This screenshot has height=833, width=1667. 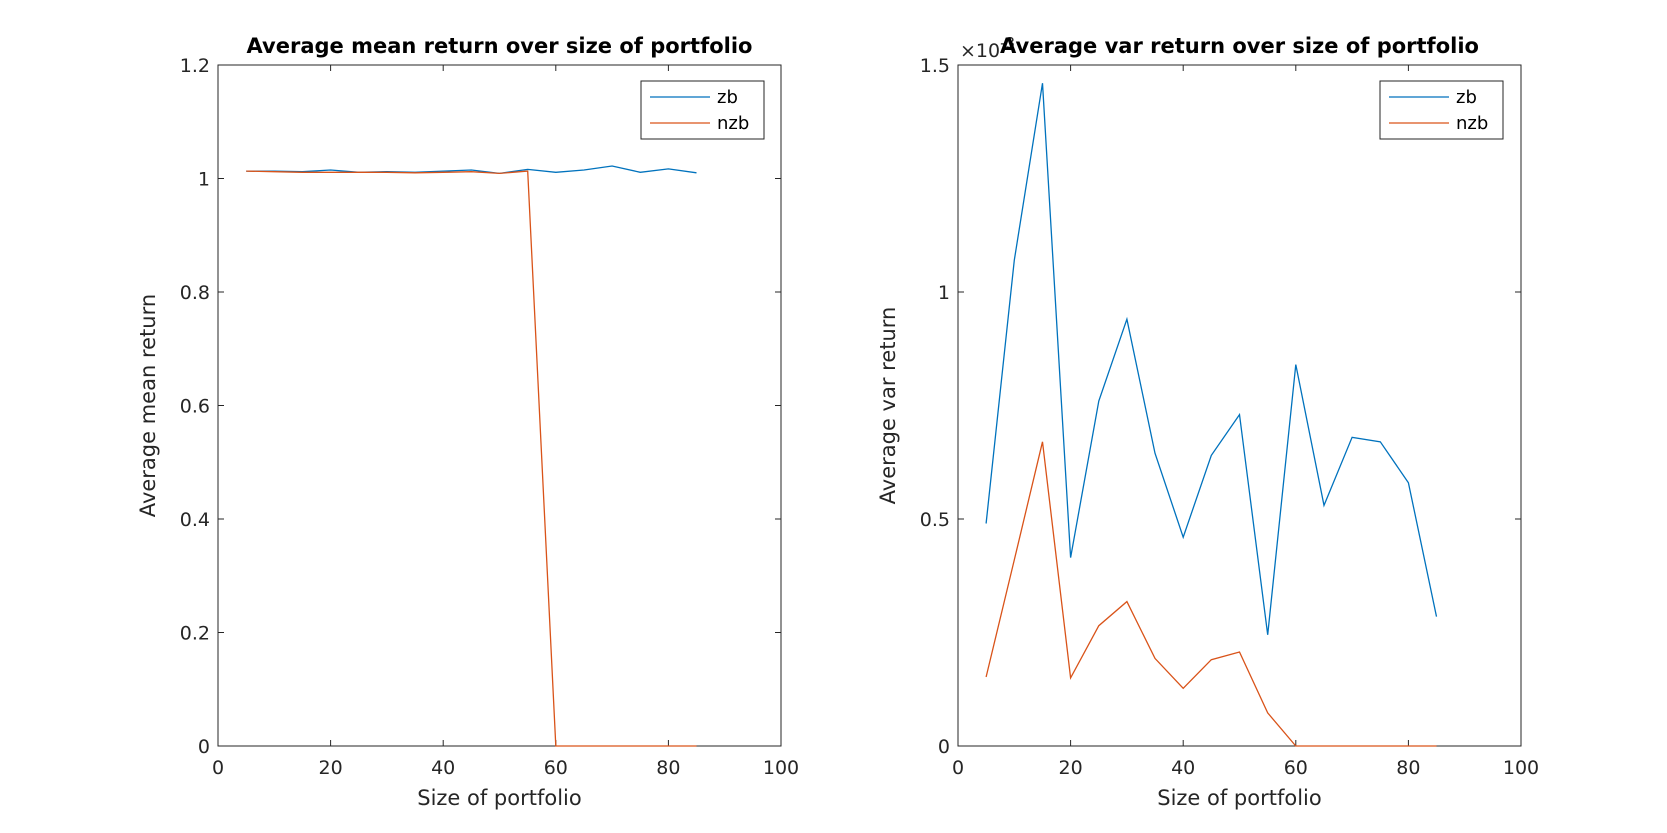 I want to click on y-exponent-base: ×10, so click(x=980, y=51).